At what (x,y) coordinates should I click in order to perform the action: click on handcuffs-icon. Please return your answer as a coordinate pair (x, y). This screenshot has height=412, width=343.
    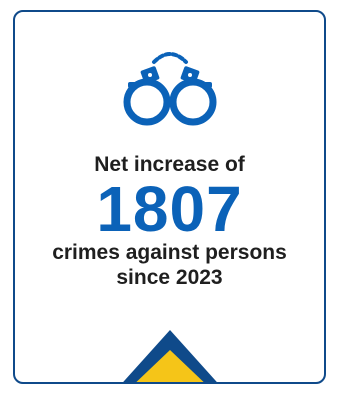
    Looking at the image, I should click on (169, 89).